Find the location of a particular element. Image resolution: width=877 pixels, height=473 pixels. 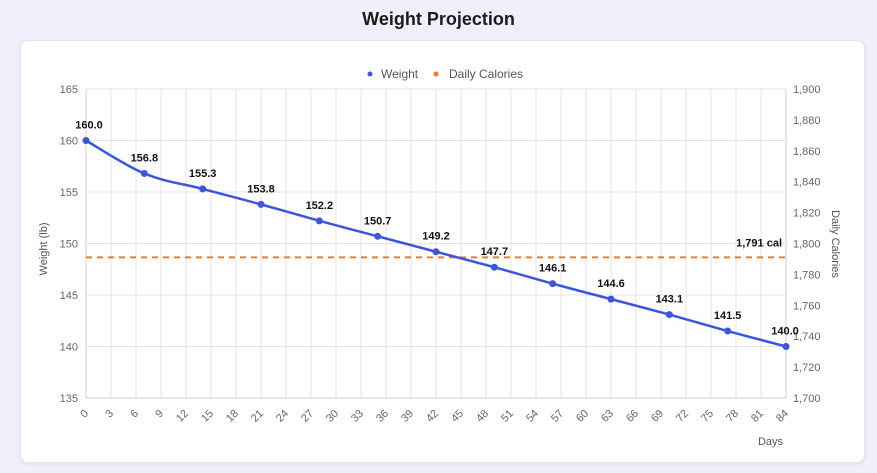

y-tick-label: 145 is located at coordinates (69, 296).